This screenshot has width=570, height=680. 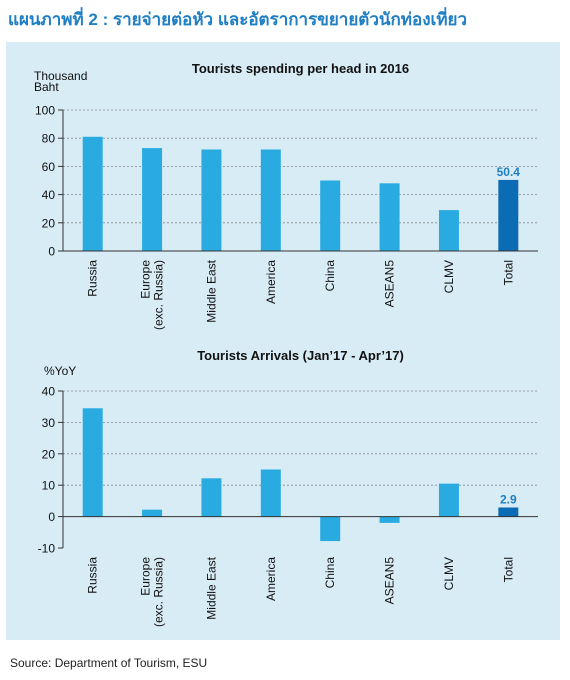 What do you see at coordinates (300, 68) in the screenshot?
I see `chart-title: Tourists spending per head in 2016` at bounding box center [300, 68].